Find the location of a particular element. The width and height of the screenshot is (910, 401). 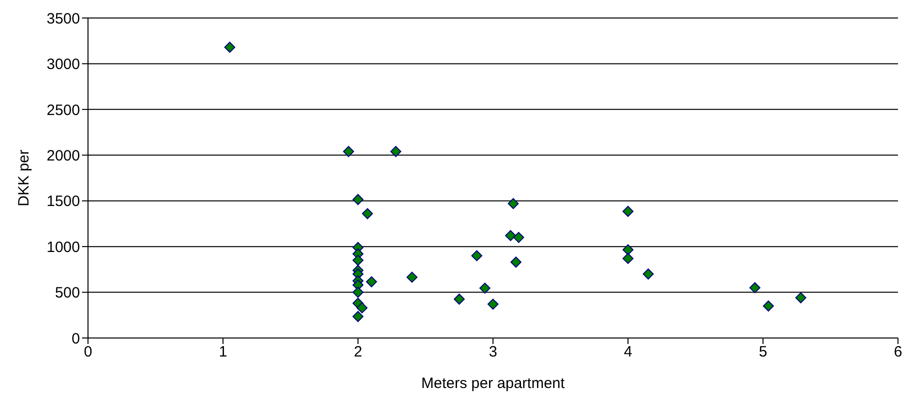

y-tick-label: 1000 is located at coordinates (63, 247).